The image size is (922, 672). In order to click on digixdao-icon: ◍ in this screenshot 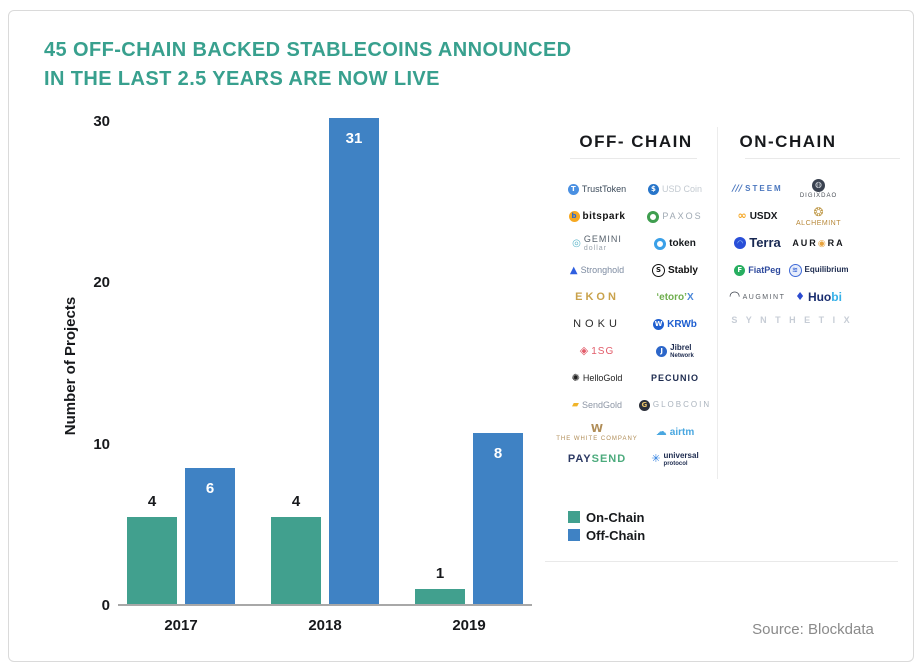, I will do `click(818, 186)`.